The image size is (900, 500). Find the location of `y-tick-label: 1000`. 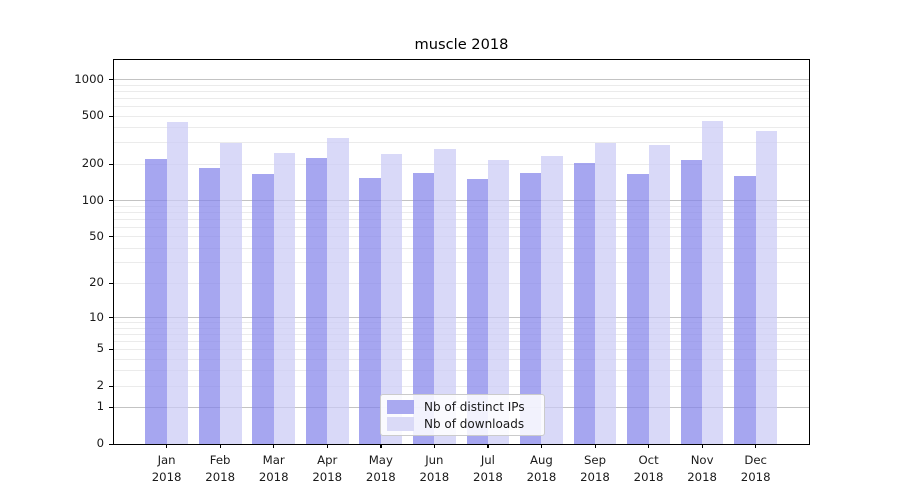

y-tick-label: 1000 is located at coordinates (89, 78).